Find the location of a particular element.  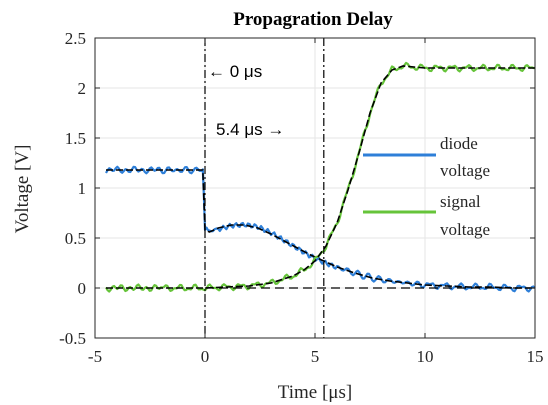

legend-label-diode-voltage-line2: voltage is located at coordinates (465, 170).